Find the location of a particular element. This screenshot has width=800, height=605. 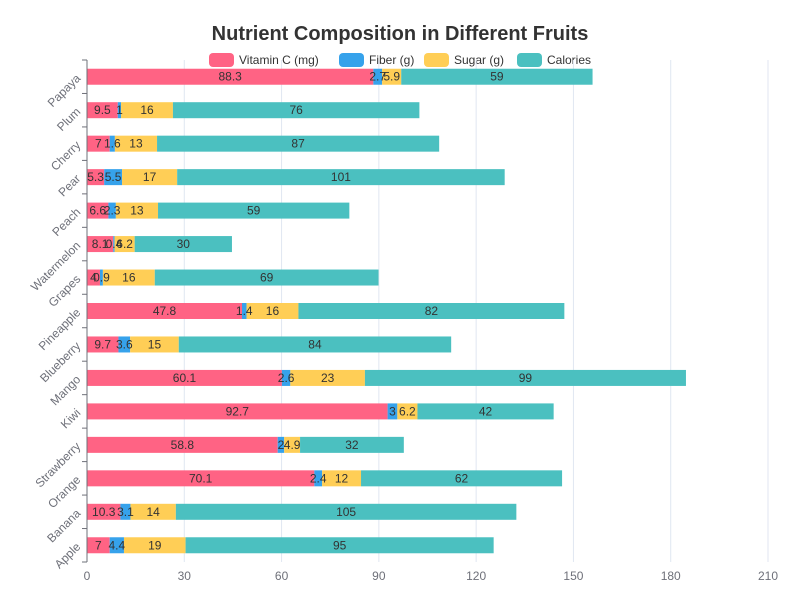

bar-cherry-vitamin-c-mg is located at coordinates (98, 143).